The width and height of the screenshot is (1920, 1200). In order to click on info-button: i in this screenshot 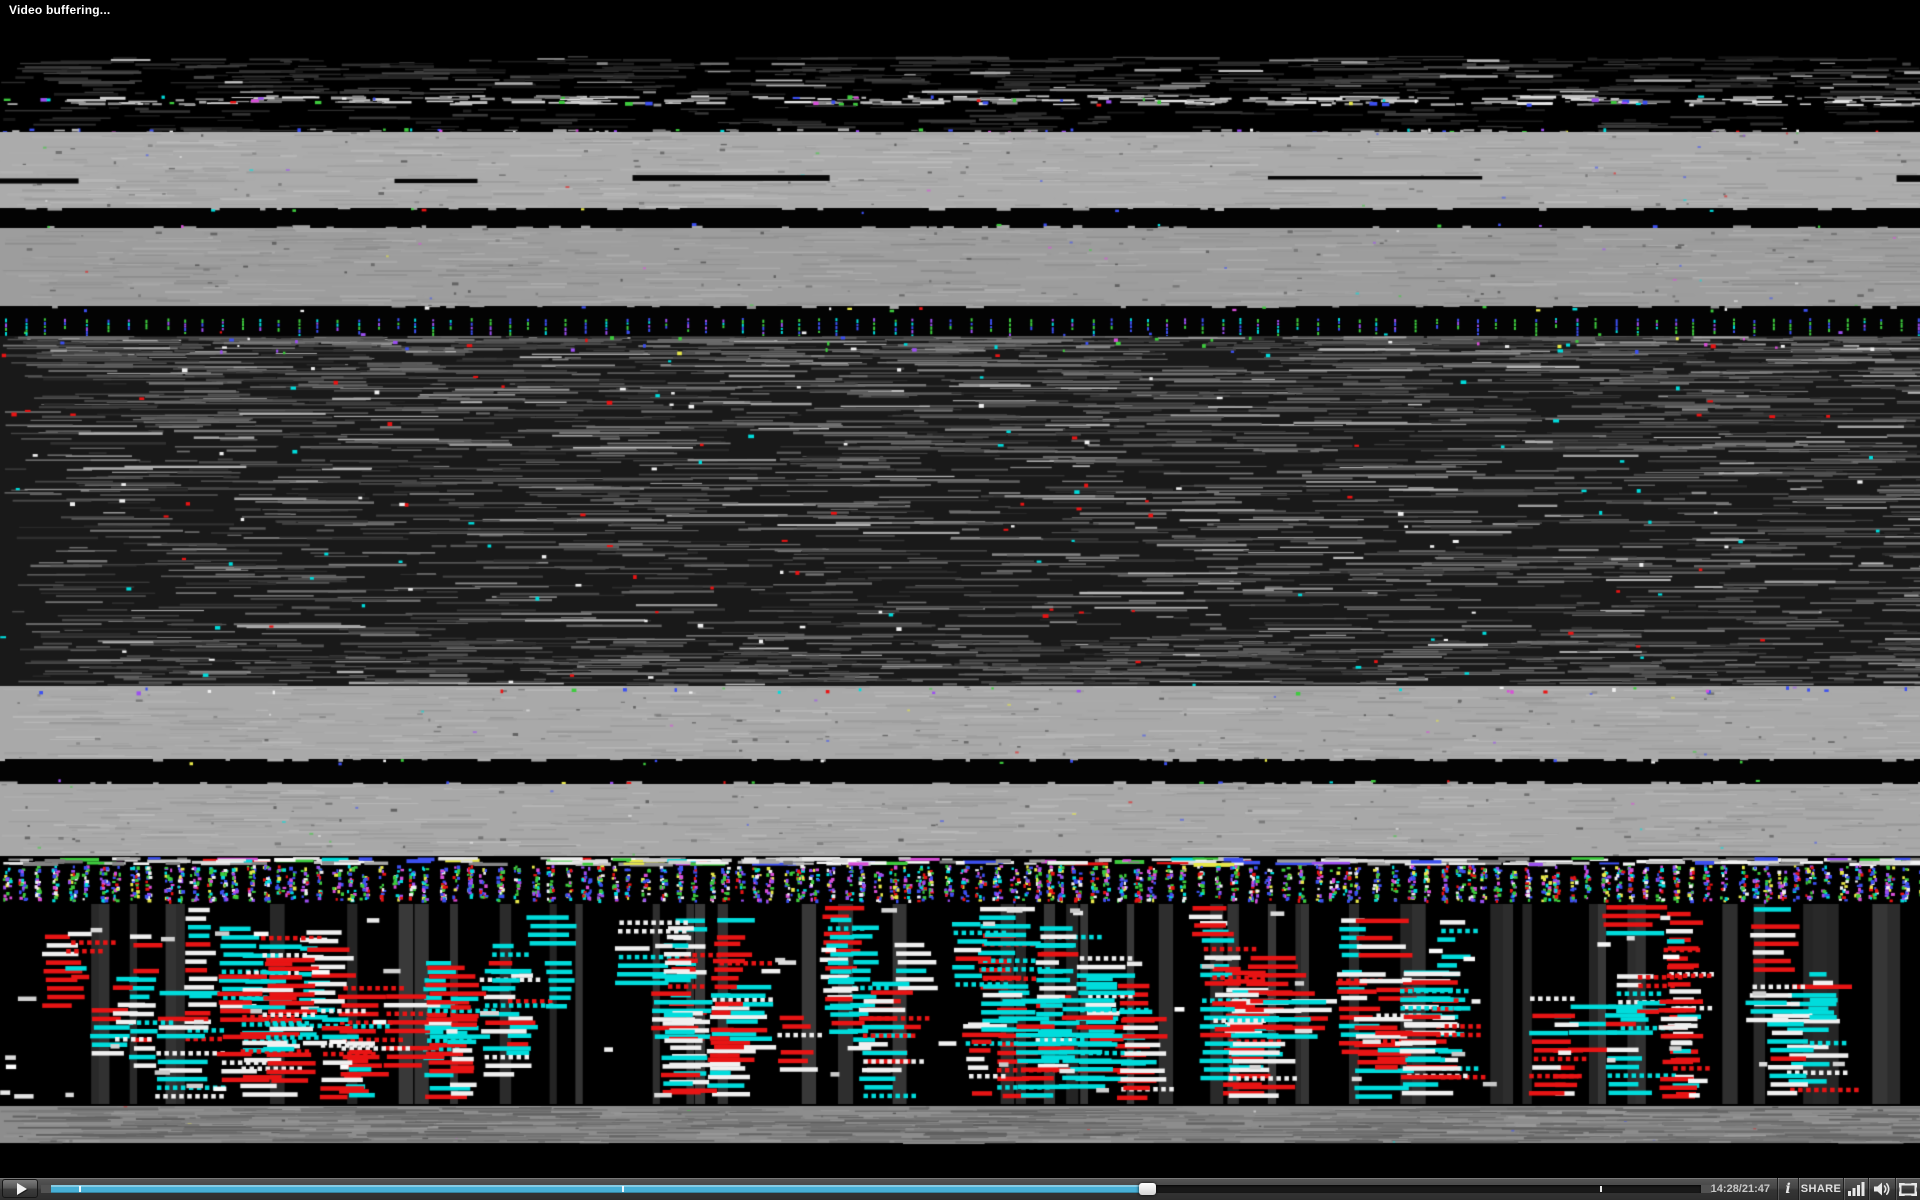, I will do `click(1787, 1189)`.